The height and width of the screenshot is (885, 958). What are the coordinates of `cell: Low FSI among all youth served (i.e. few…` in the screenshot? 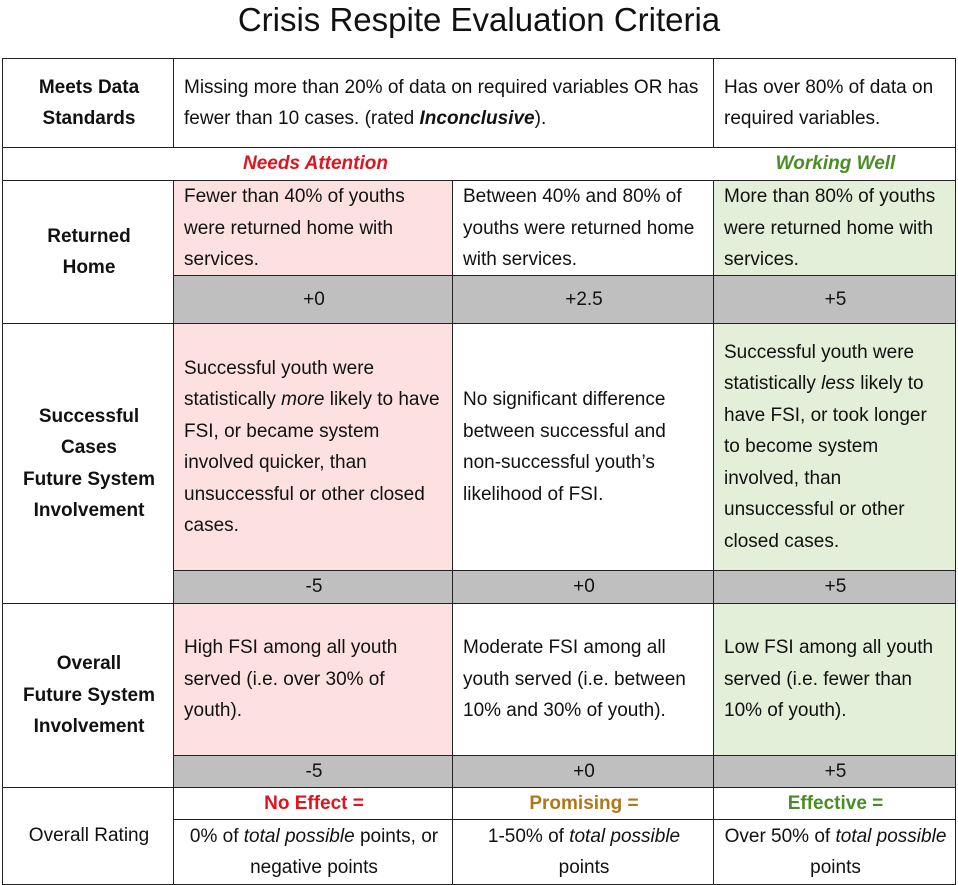 It's located at (834, 679).